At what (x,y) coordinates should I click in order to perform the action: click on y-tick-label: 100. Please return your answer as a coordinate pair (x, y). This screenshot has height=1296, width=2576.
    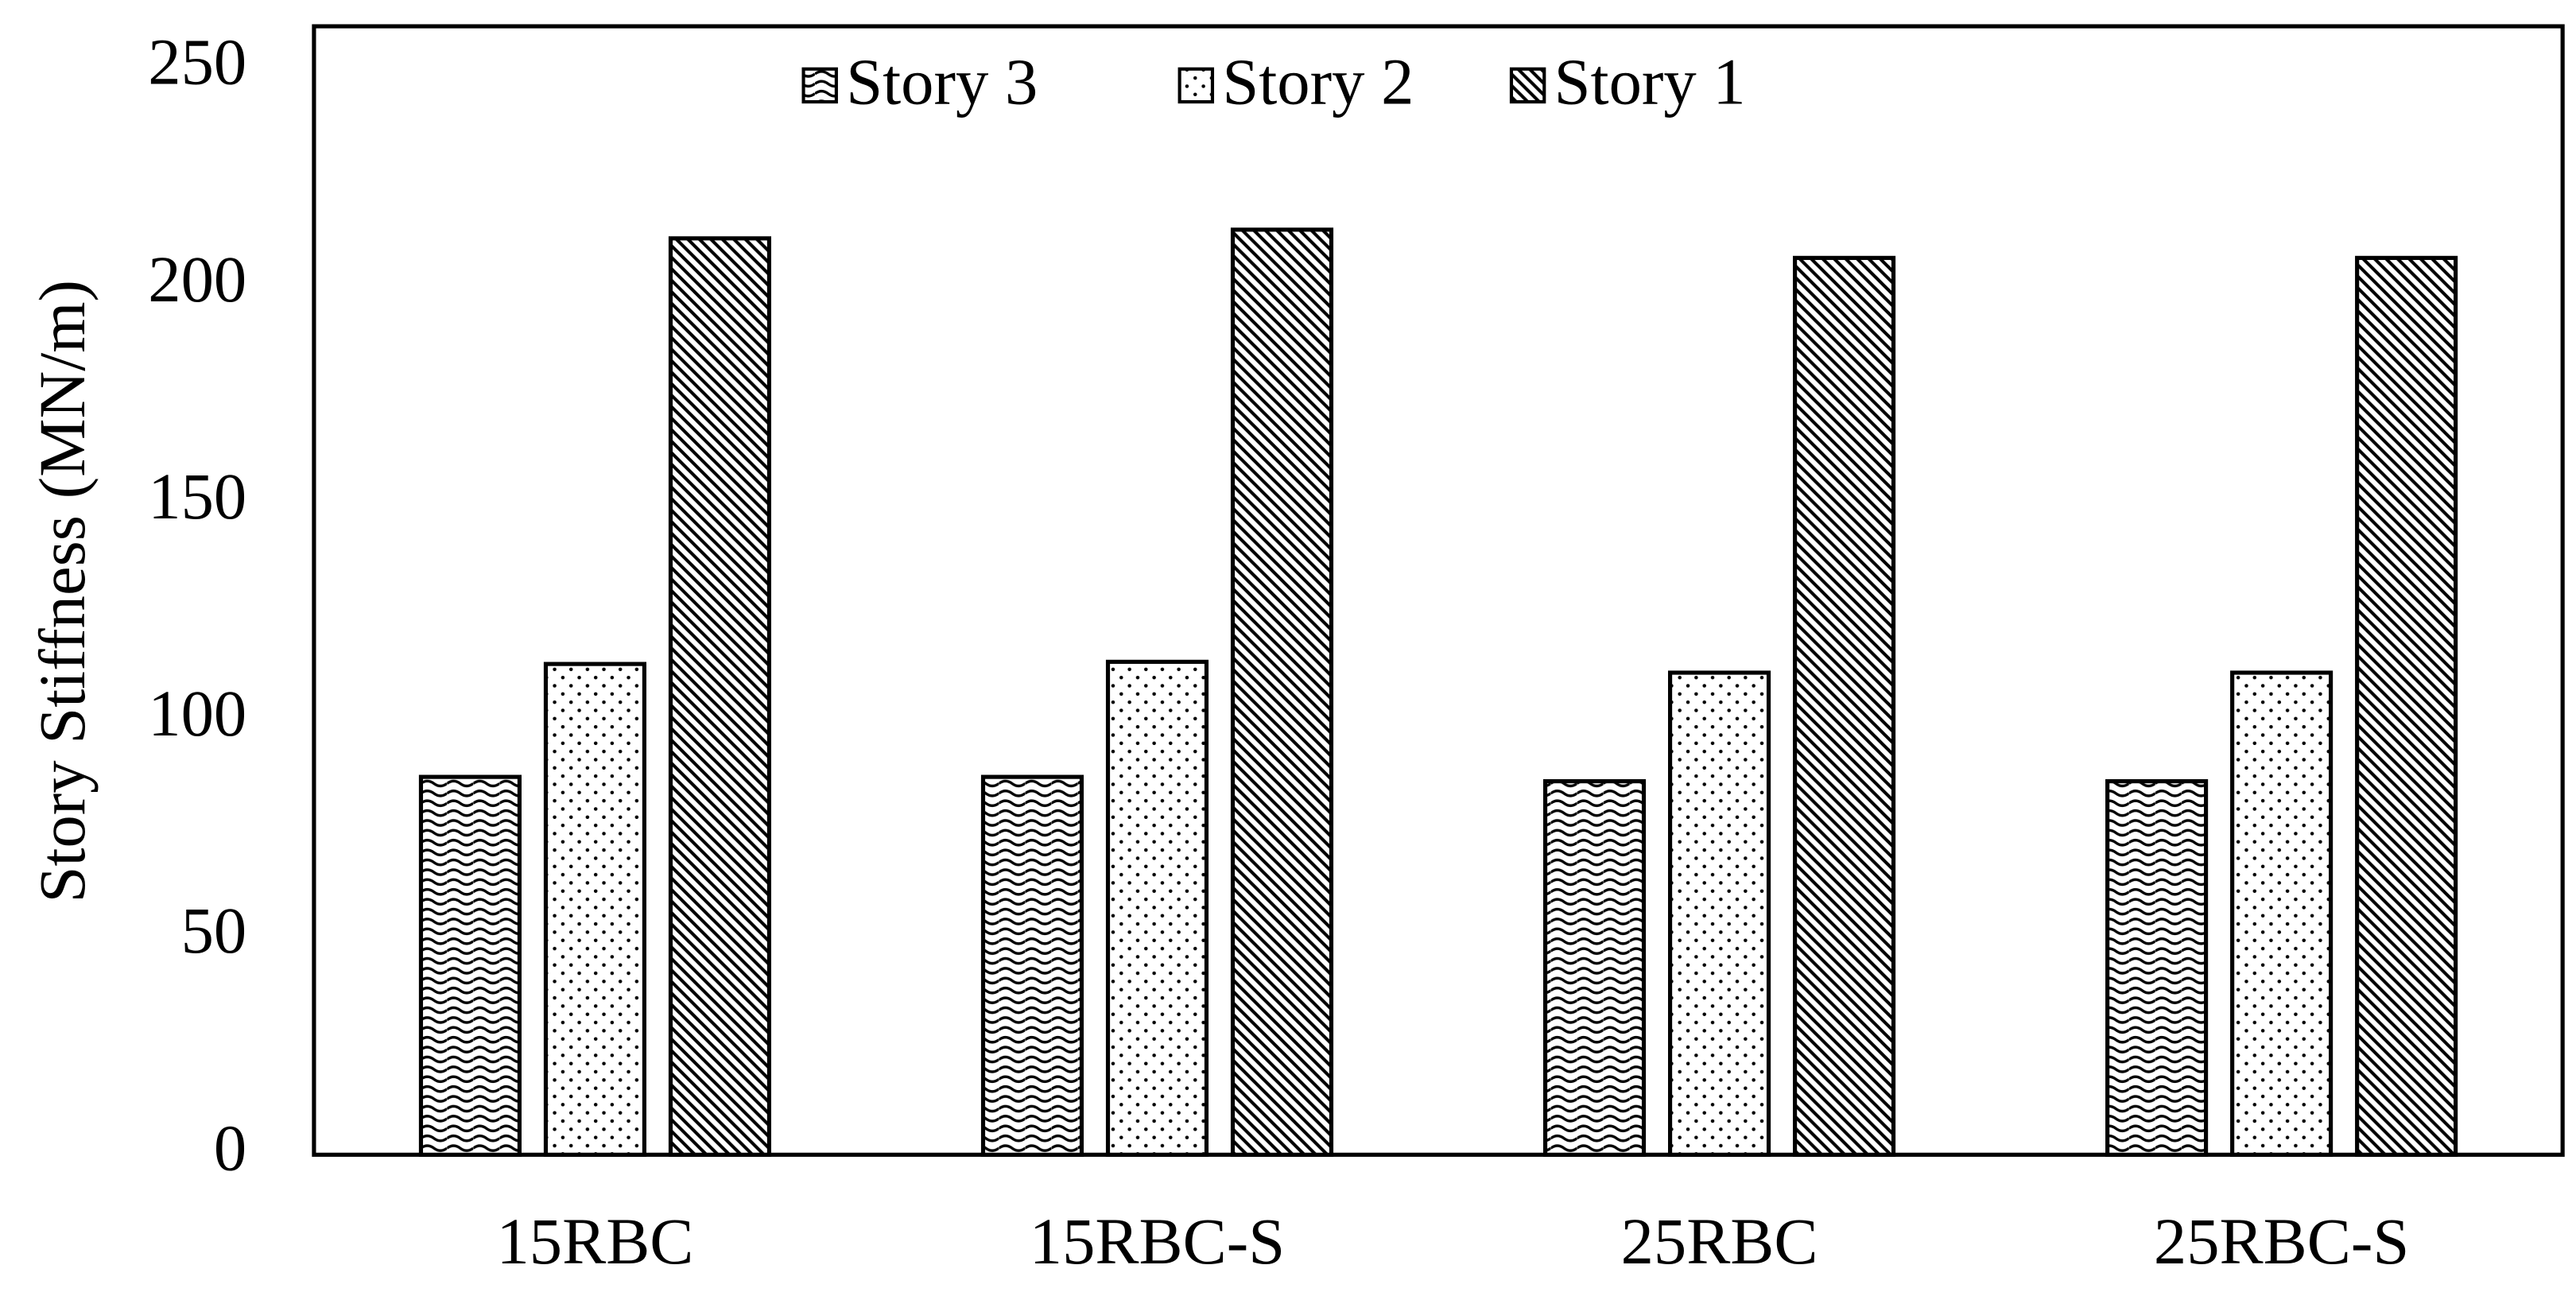
    Looking at the image, I should click on (197, 713).